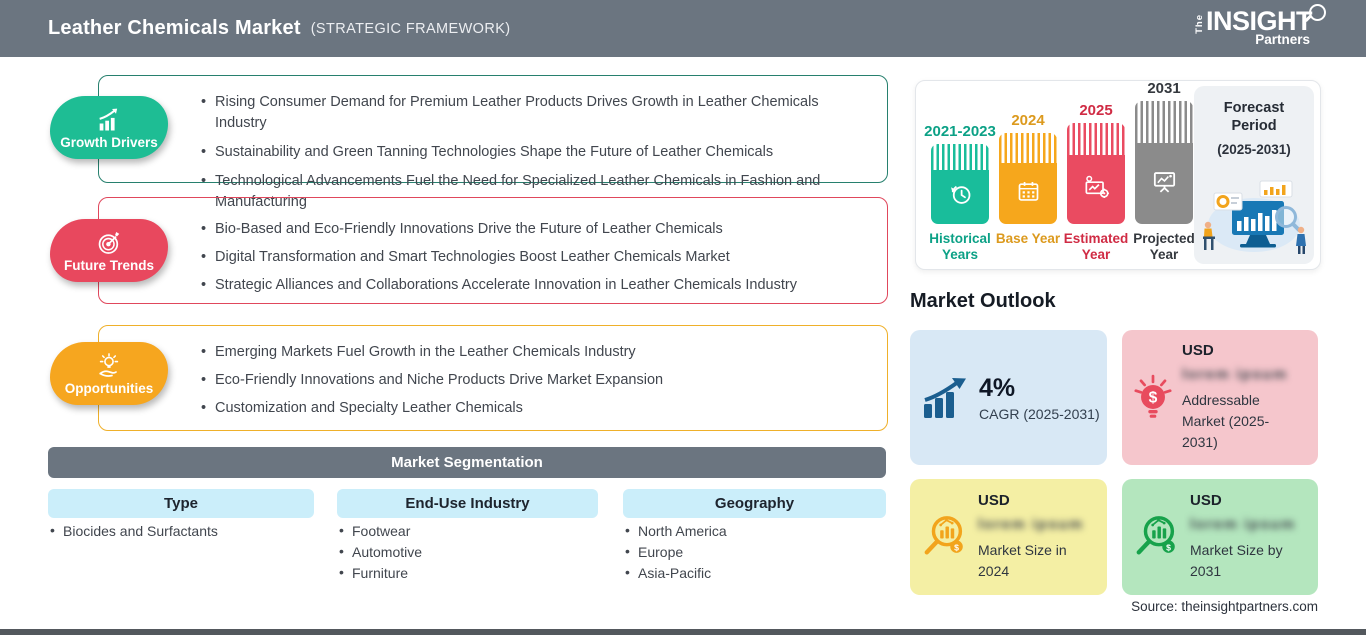  Describe the element at coordinates (1028, 120) in the screenshot. I see `bar-year-label: 2024` at that location.